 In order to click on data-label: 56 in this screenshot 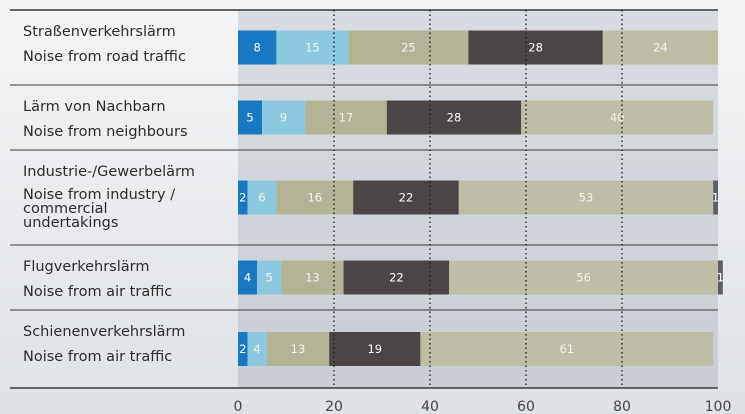, I will do `click(583, 278)`.